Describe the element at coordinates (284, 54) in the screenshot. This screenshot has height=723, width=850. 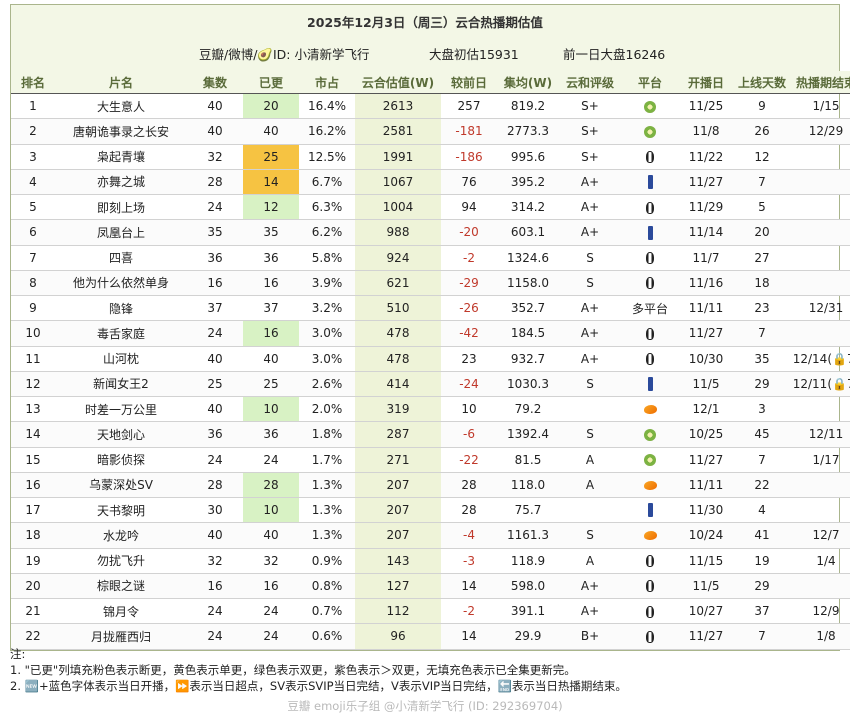
I see `source-info: 豆瓣/微博/🥑ID: 小清新学飞行` at that location.